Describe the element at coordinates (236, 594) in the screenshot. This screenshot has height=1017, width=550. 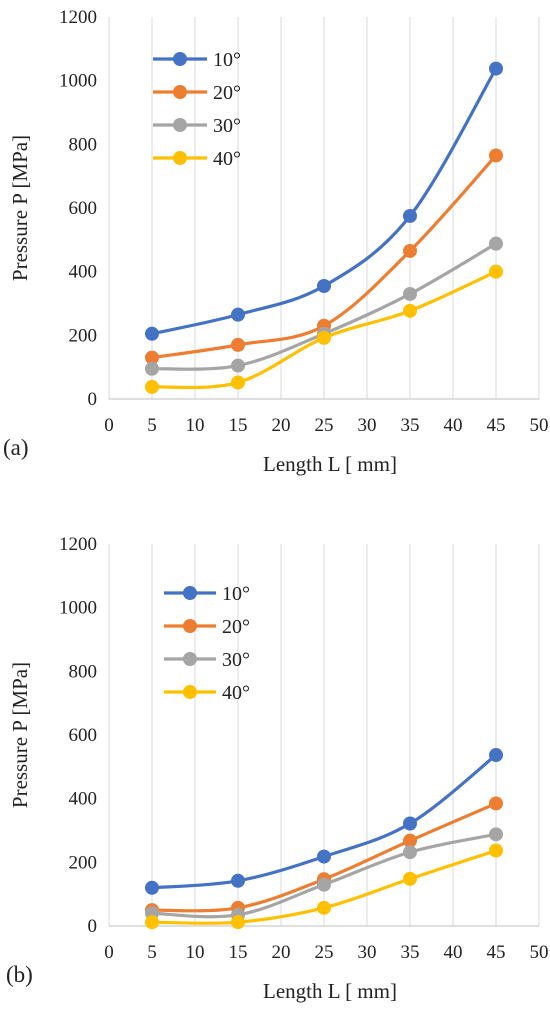
I see `legend-label: 10°` at that location.